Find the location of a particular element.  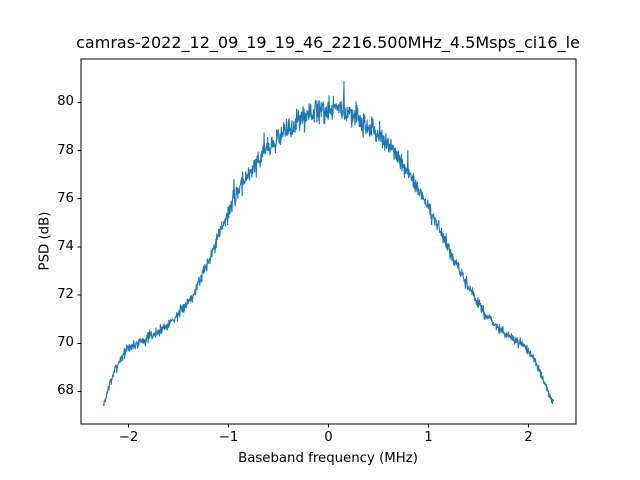

y-tick-label: 72 is located at coordinates (65, 295).